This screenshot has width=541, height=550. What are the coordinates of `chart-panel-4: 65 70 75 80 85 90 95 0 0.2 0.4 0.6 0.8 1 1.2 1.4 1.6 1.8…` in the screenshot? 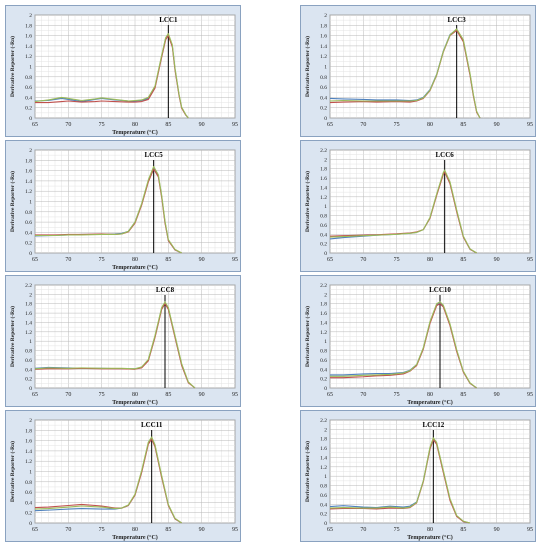 It's located at (418, 206).